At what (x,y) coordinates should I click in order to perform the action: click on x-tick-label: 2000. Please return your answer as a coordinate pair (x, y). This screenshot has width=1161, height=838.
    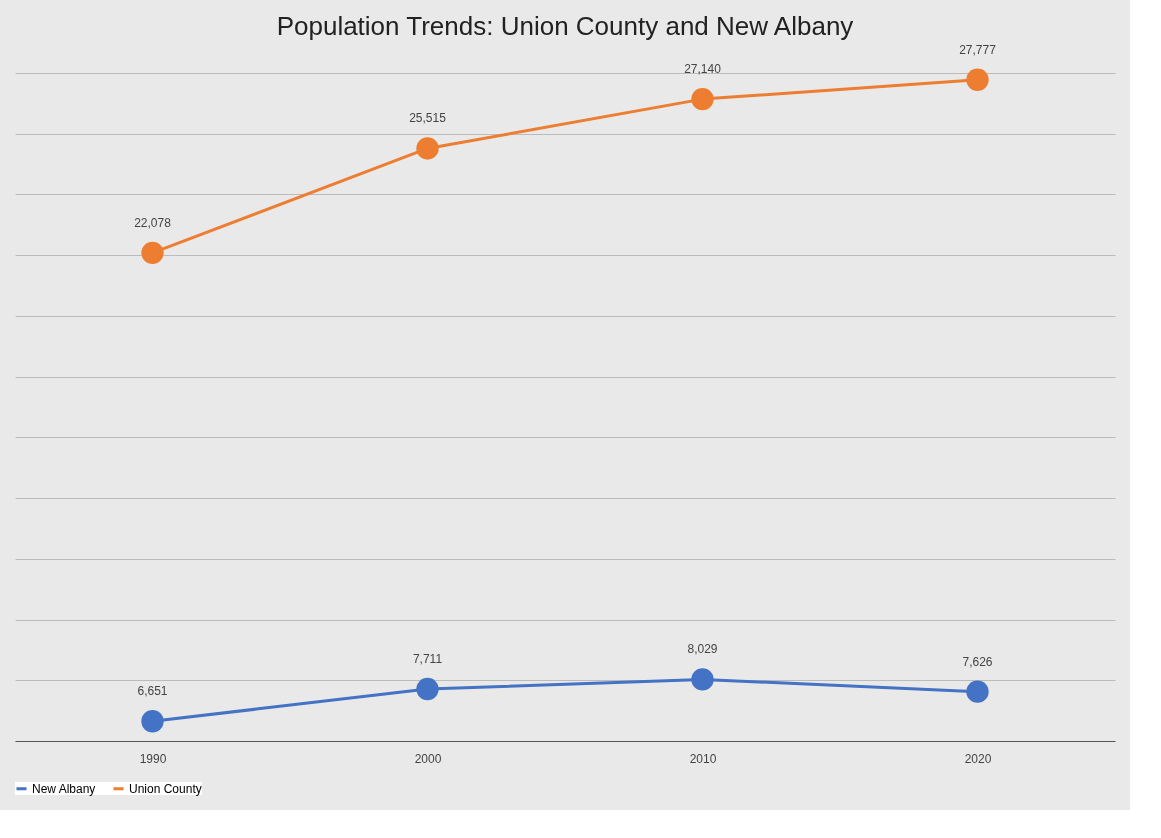
    Looking at the image, I should click on (428, 758).